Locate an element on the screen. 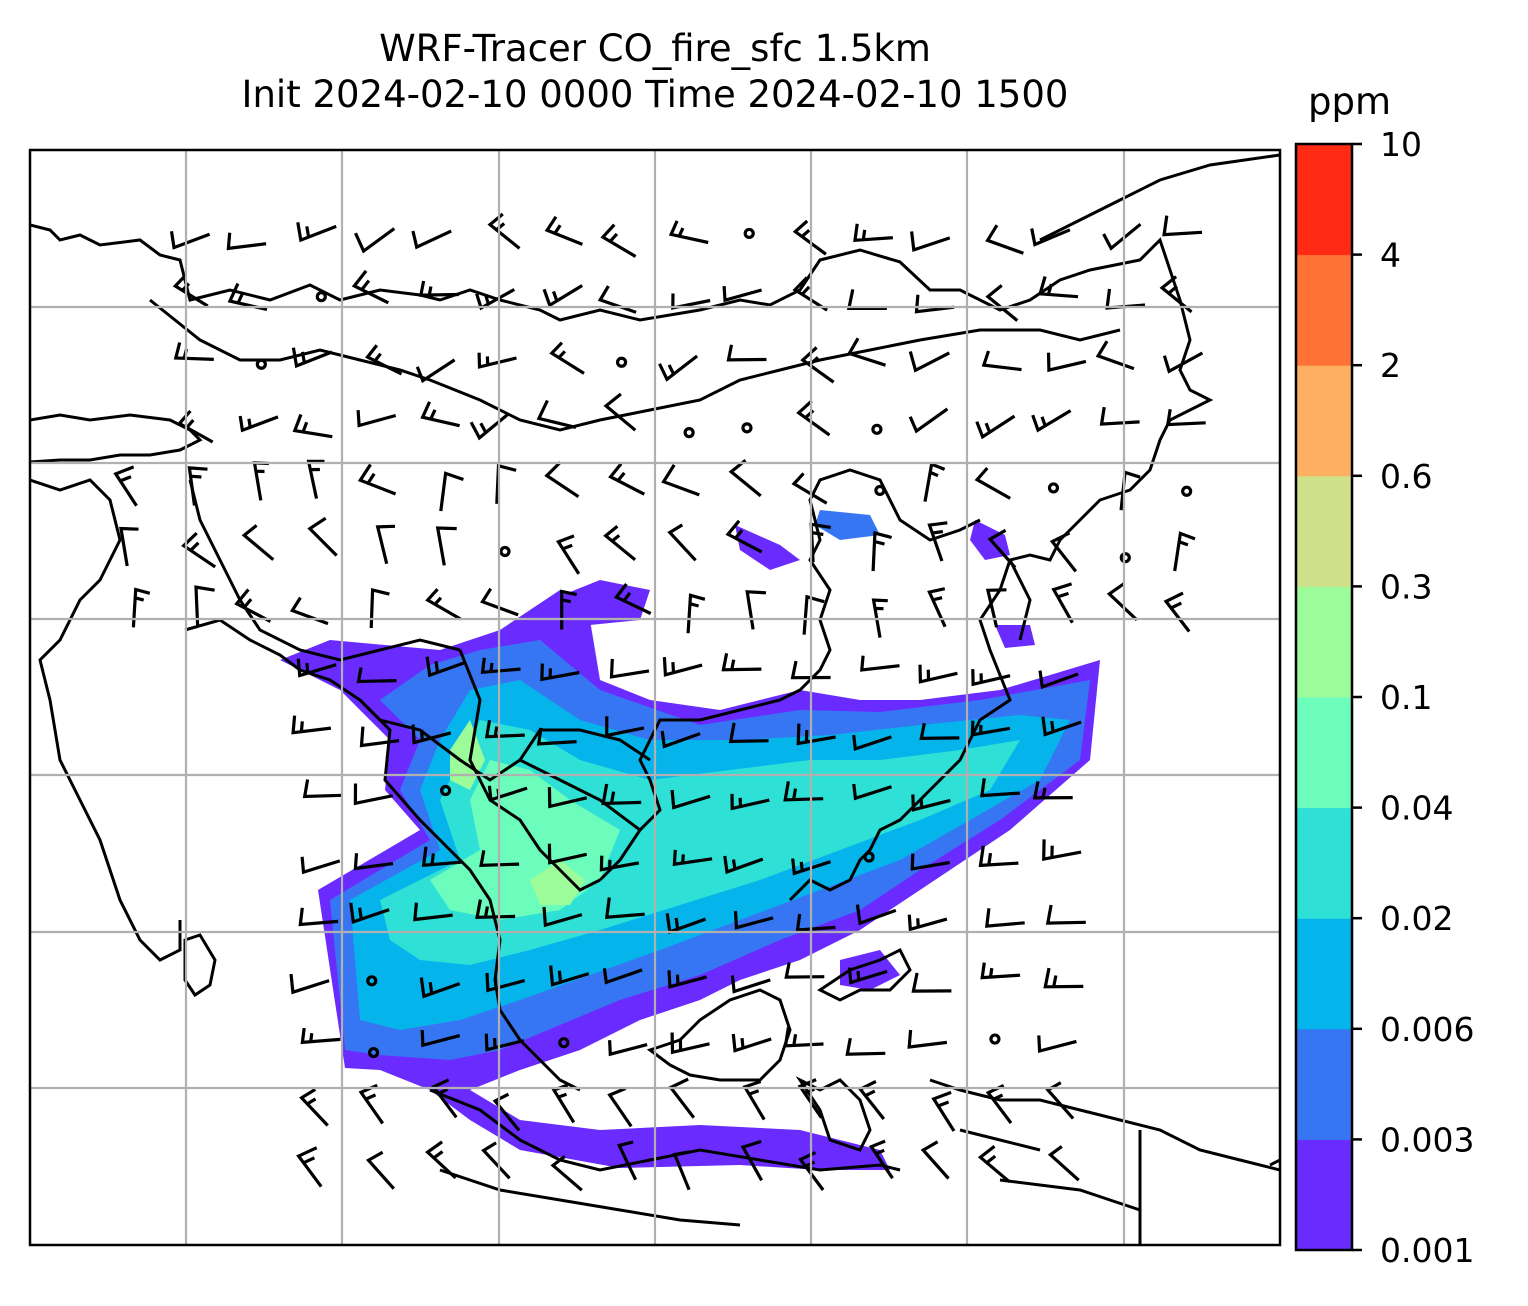 This screenshot has height=1306, width=1528. colorbar-tick-label: 10 is located at coordinates (1401, 147).